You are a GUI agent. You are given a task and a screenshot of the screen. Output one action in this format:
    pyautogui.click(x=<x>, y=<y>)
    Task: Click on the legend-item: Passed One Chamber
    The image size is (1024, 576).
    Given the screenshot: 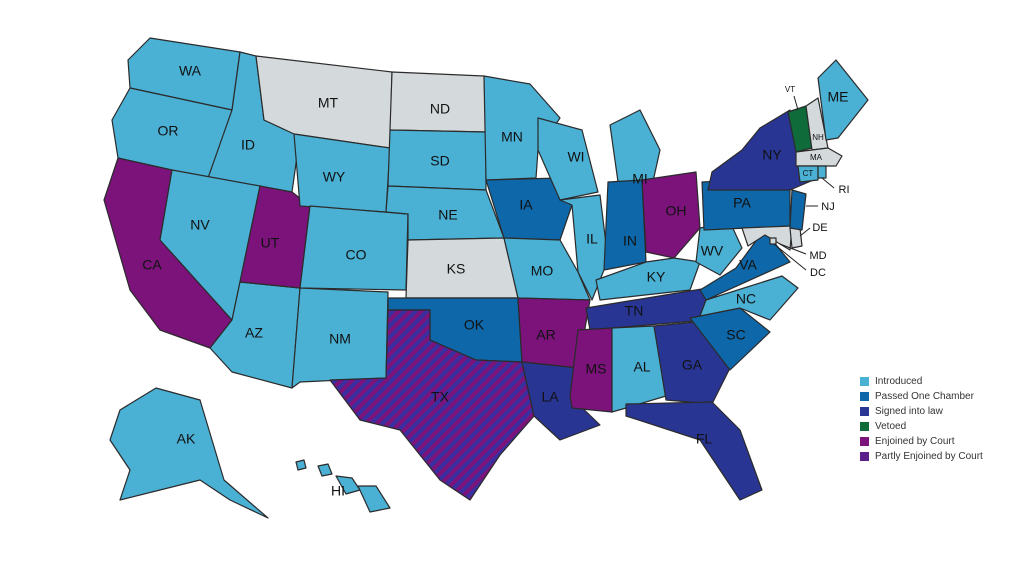 What is the action you would take?
    pyautogui.click(x=940, y=397)
    